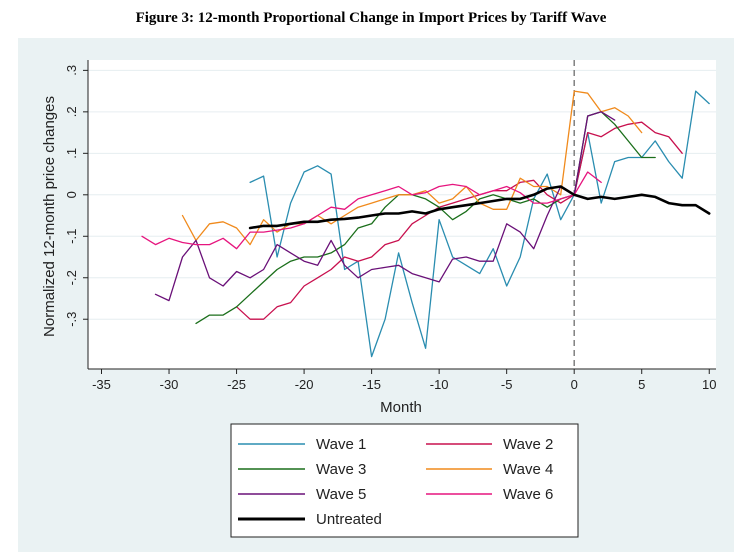  What do you see at coordinates (71, 319) in the screenshot?
I see `y-tick-label: -.3` at bounding box center [71, 319].